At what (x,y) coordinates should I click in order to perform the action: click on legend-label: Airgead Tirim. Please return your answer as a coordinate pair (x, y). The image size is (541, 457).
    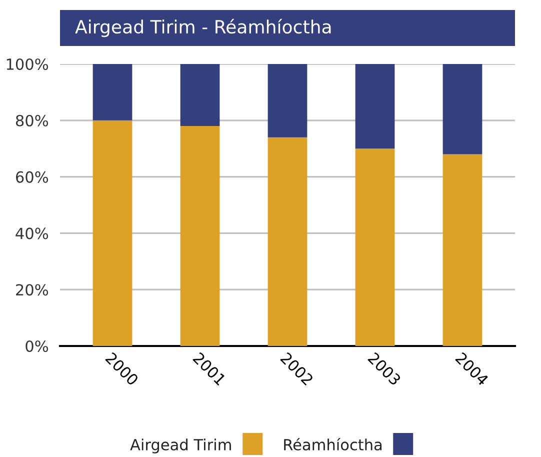
    Looking at the image, I should click on (180, 446).